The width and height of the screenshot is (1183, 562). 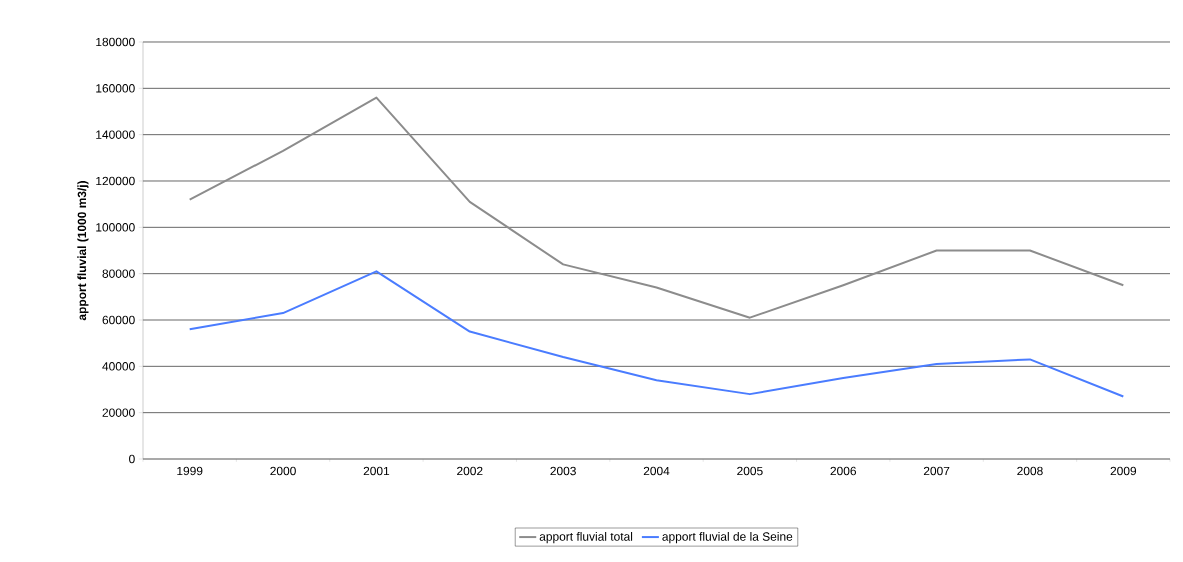 What do you see at coordinates (118, 273) in the screenshot?
I see `y-tick-label: 80000` at bounding box center [118, 273].